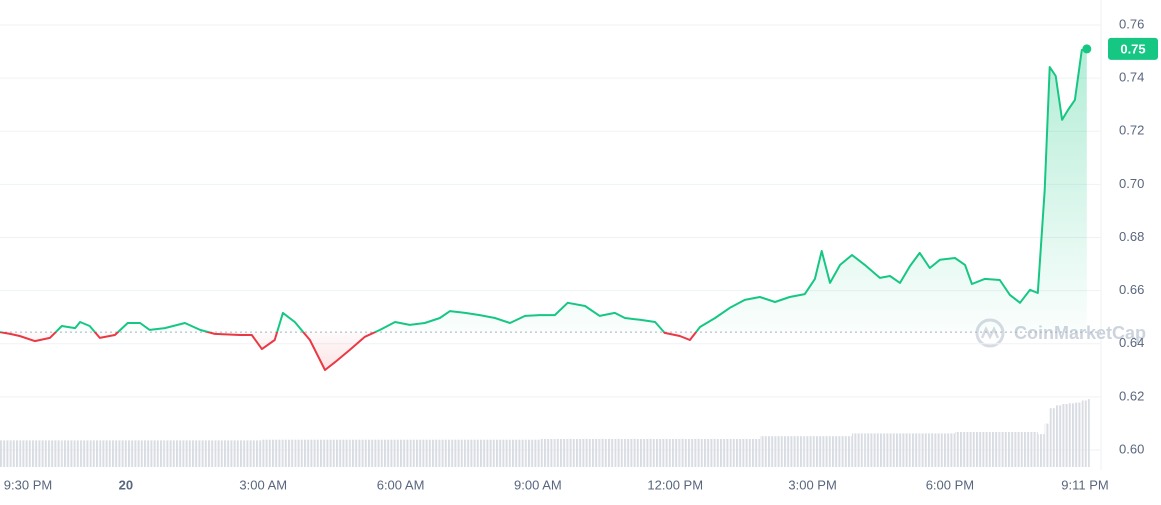  I want to click on x-tick-label: 3:00 AM, so click(263, 484).